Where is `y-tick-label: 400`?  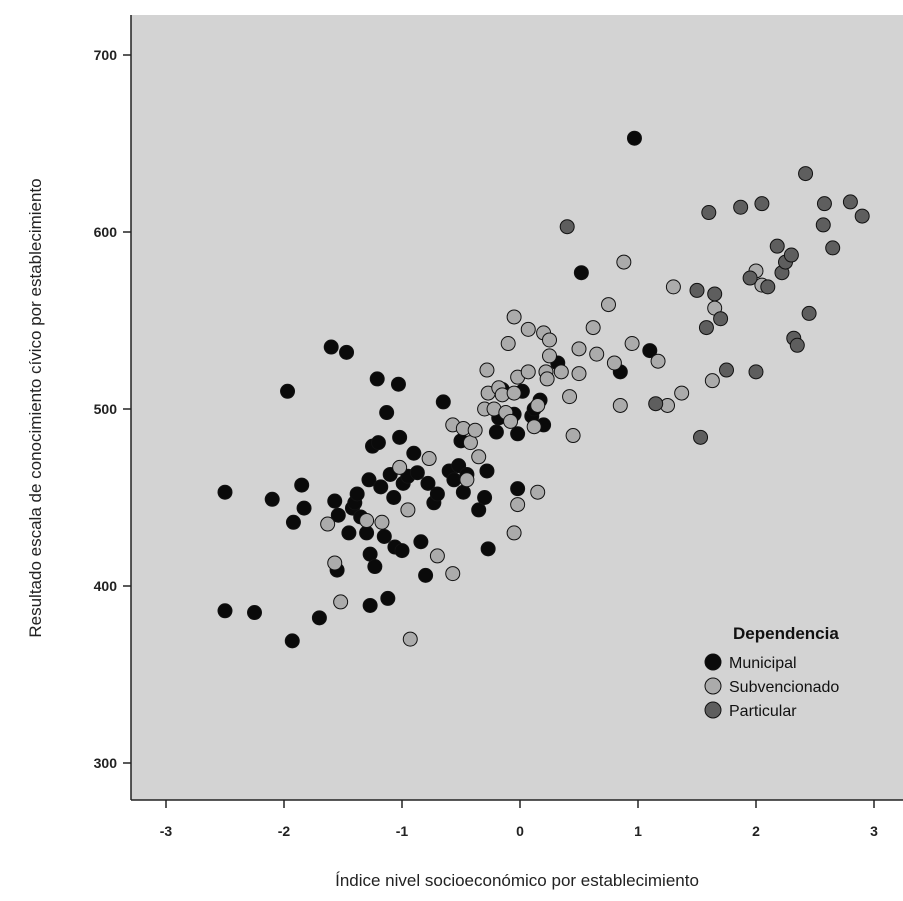 y-tick-label: 400 is located at coordinates (106, 586).